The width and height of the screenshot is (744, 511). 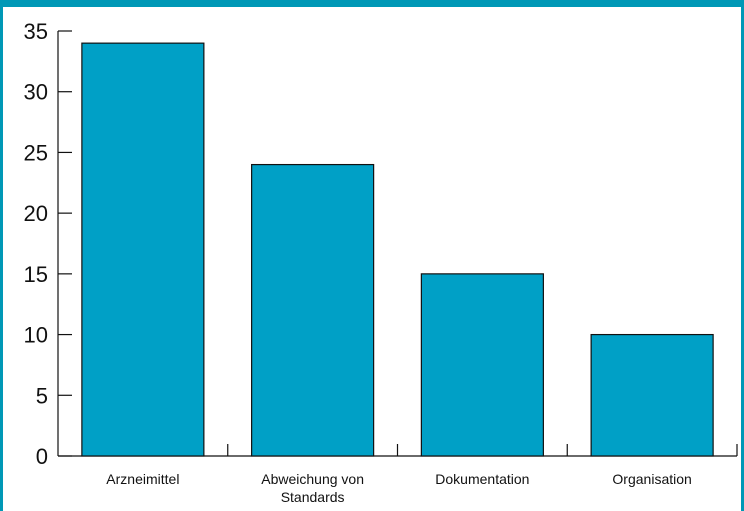 I want to click on x-category-label: Arzneimittel, so click(x=142, y=479).